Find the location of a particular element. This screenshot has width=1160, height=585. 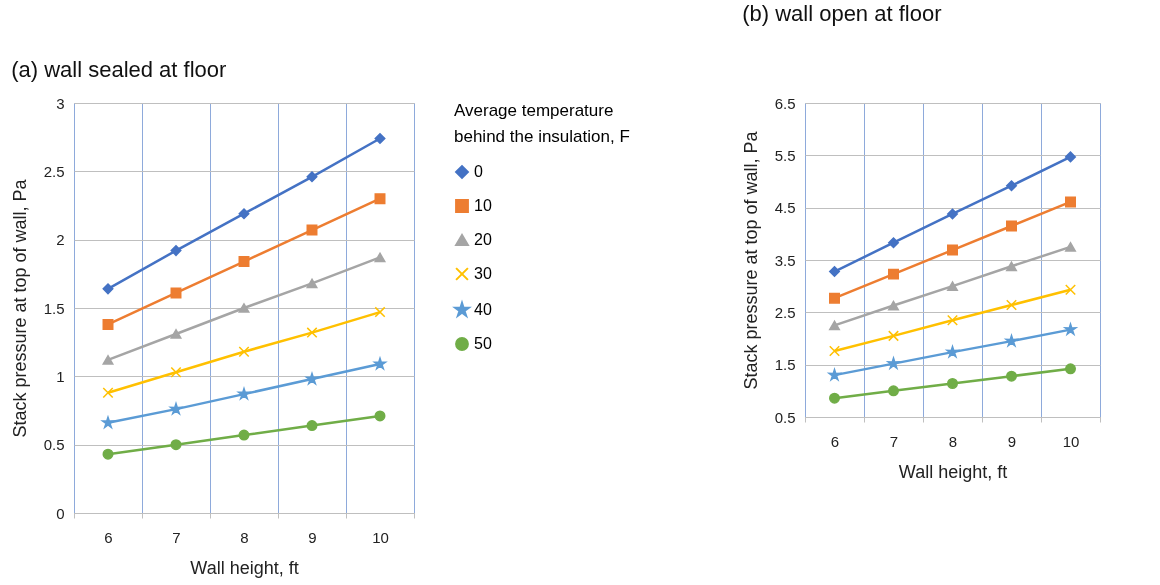

legend-label: 40 is located at coordinates (483, 309).